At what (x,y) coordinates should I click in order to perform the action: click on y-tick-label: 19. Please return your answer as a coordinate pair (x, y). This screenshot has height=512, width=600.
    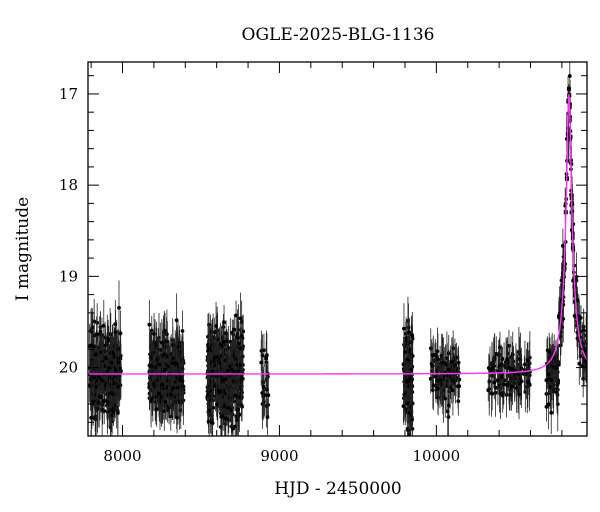
    Looking at the image, I should click on (68, 276).